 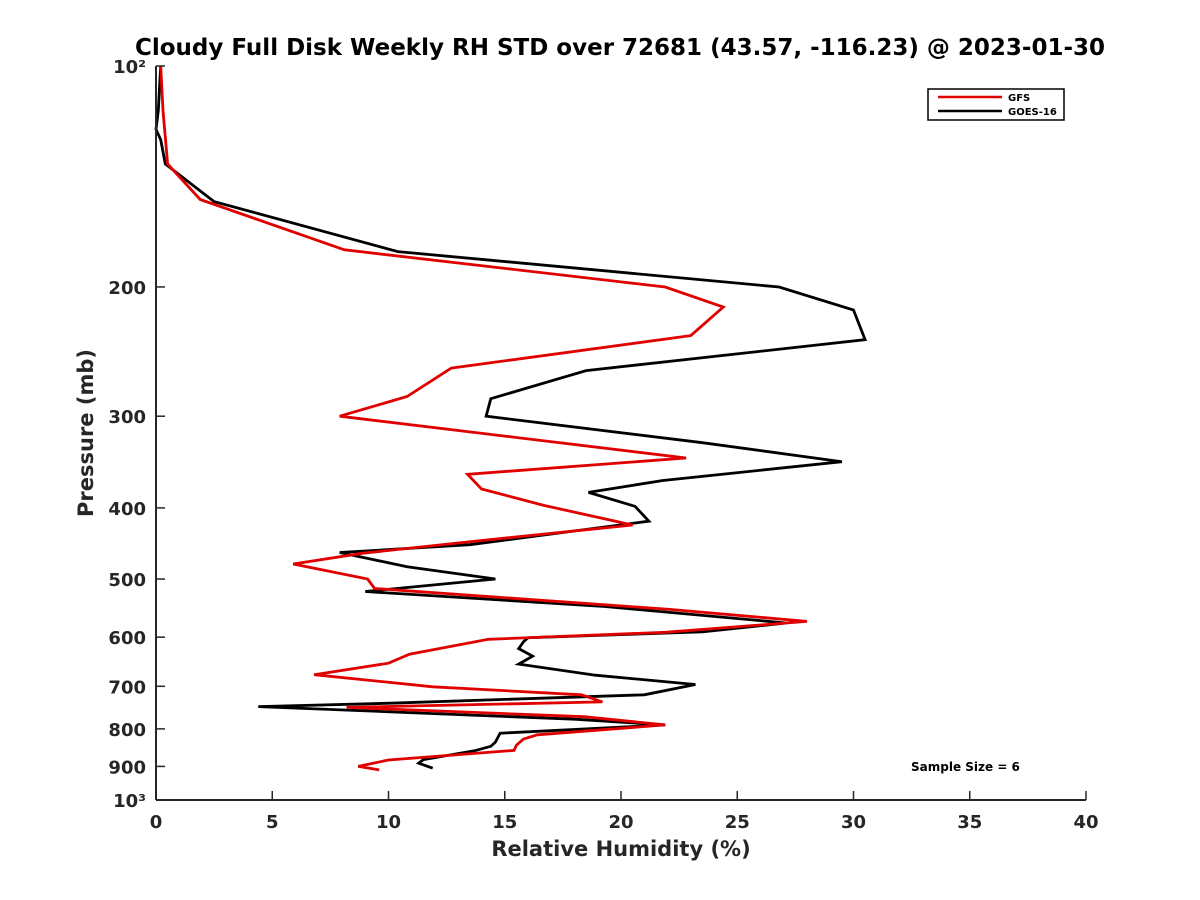 I want to click on x-tick-label: 25, so click(x=737, y=822).